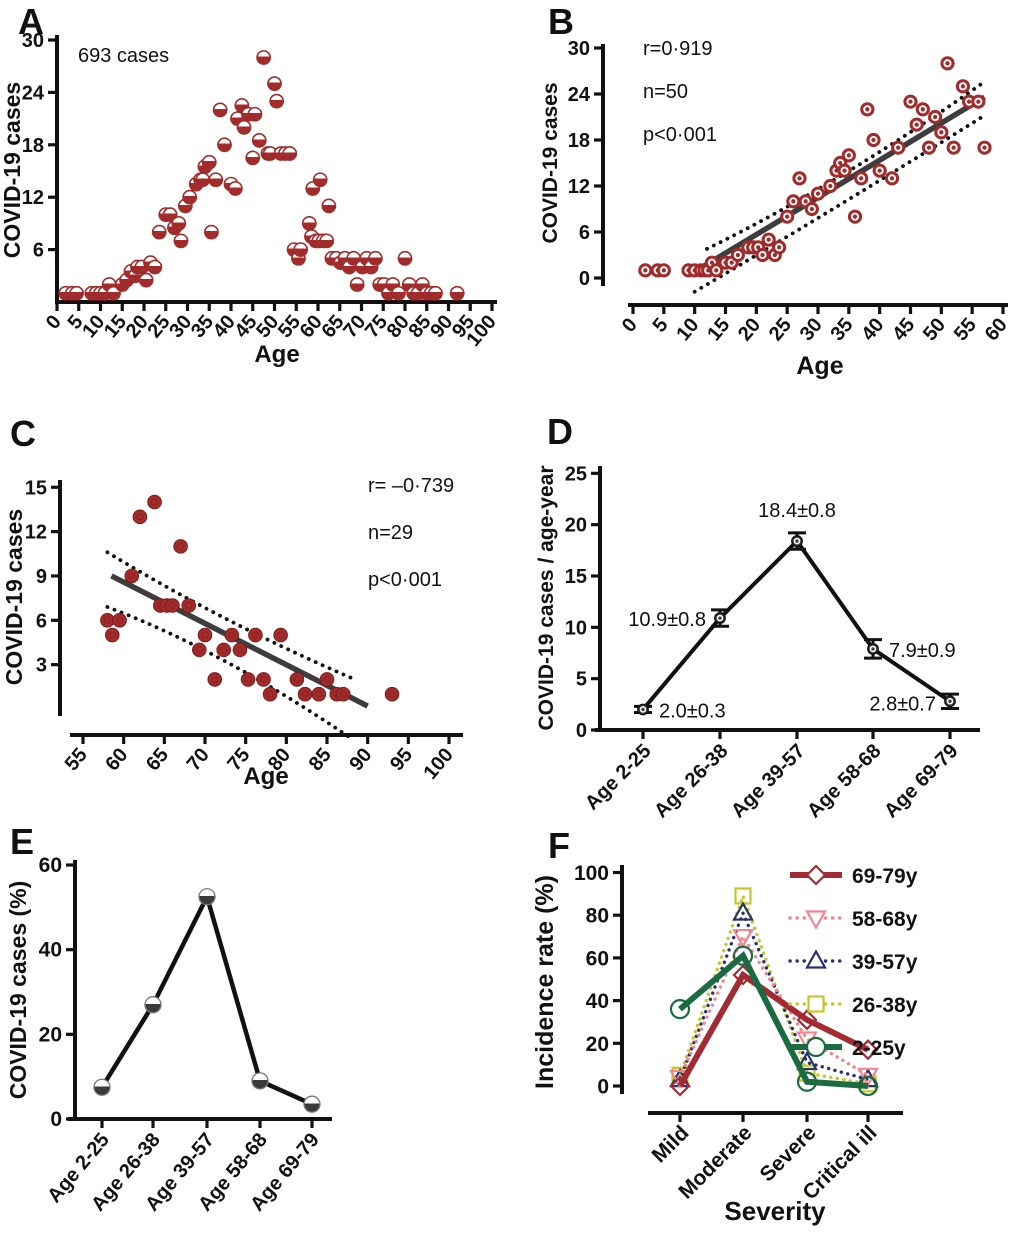  I want to click on legend-label-58-68y: 58-68y, so click(885, 919).